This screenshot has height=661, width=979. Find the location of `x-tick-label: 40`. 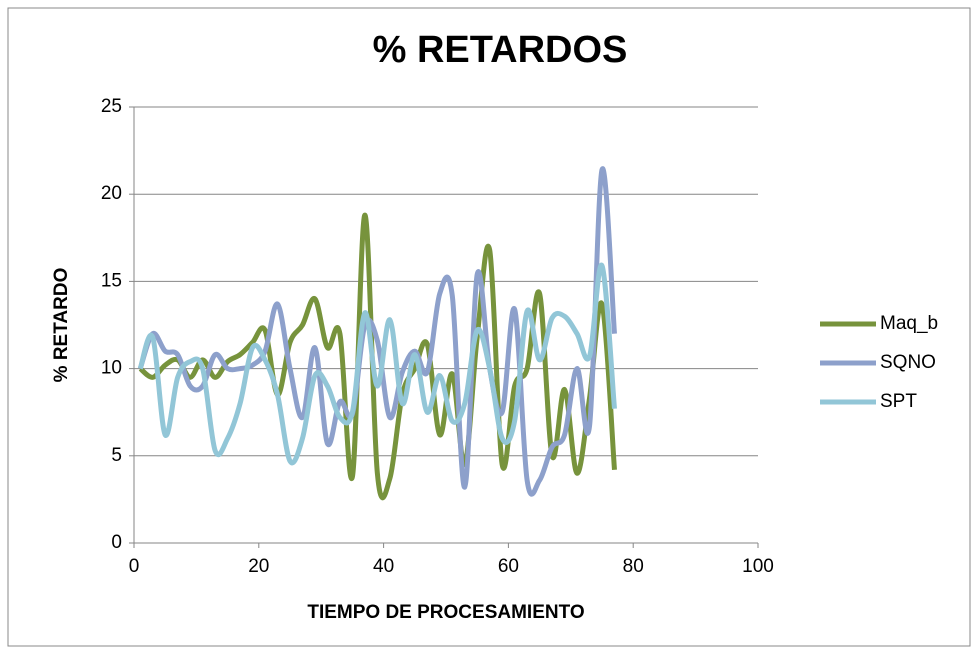

x-tick-label: 40 is located at coordinates (383, 566).